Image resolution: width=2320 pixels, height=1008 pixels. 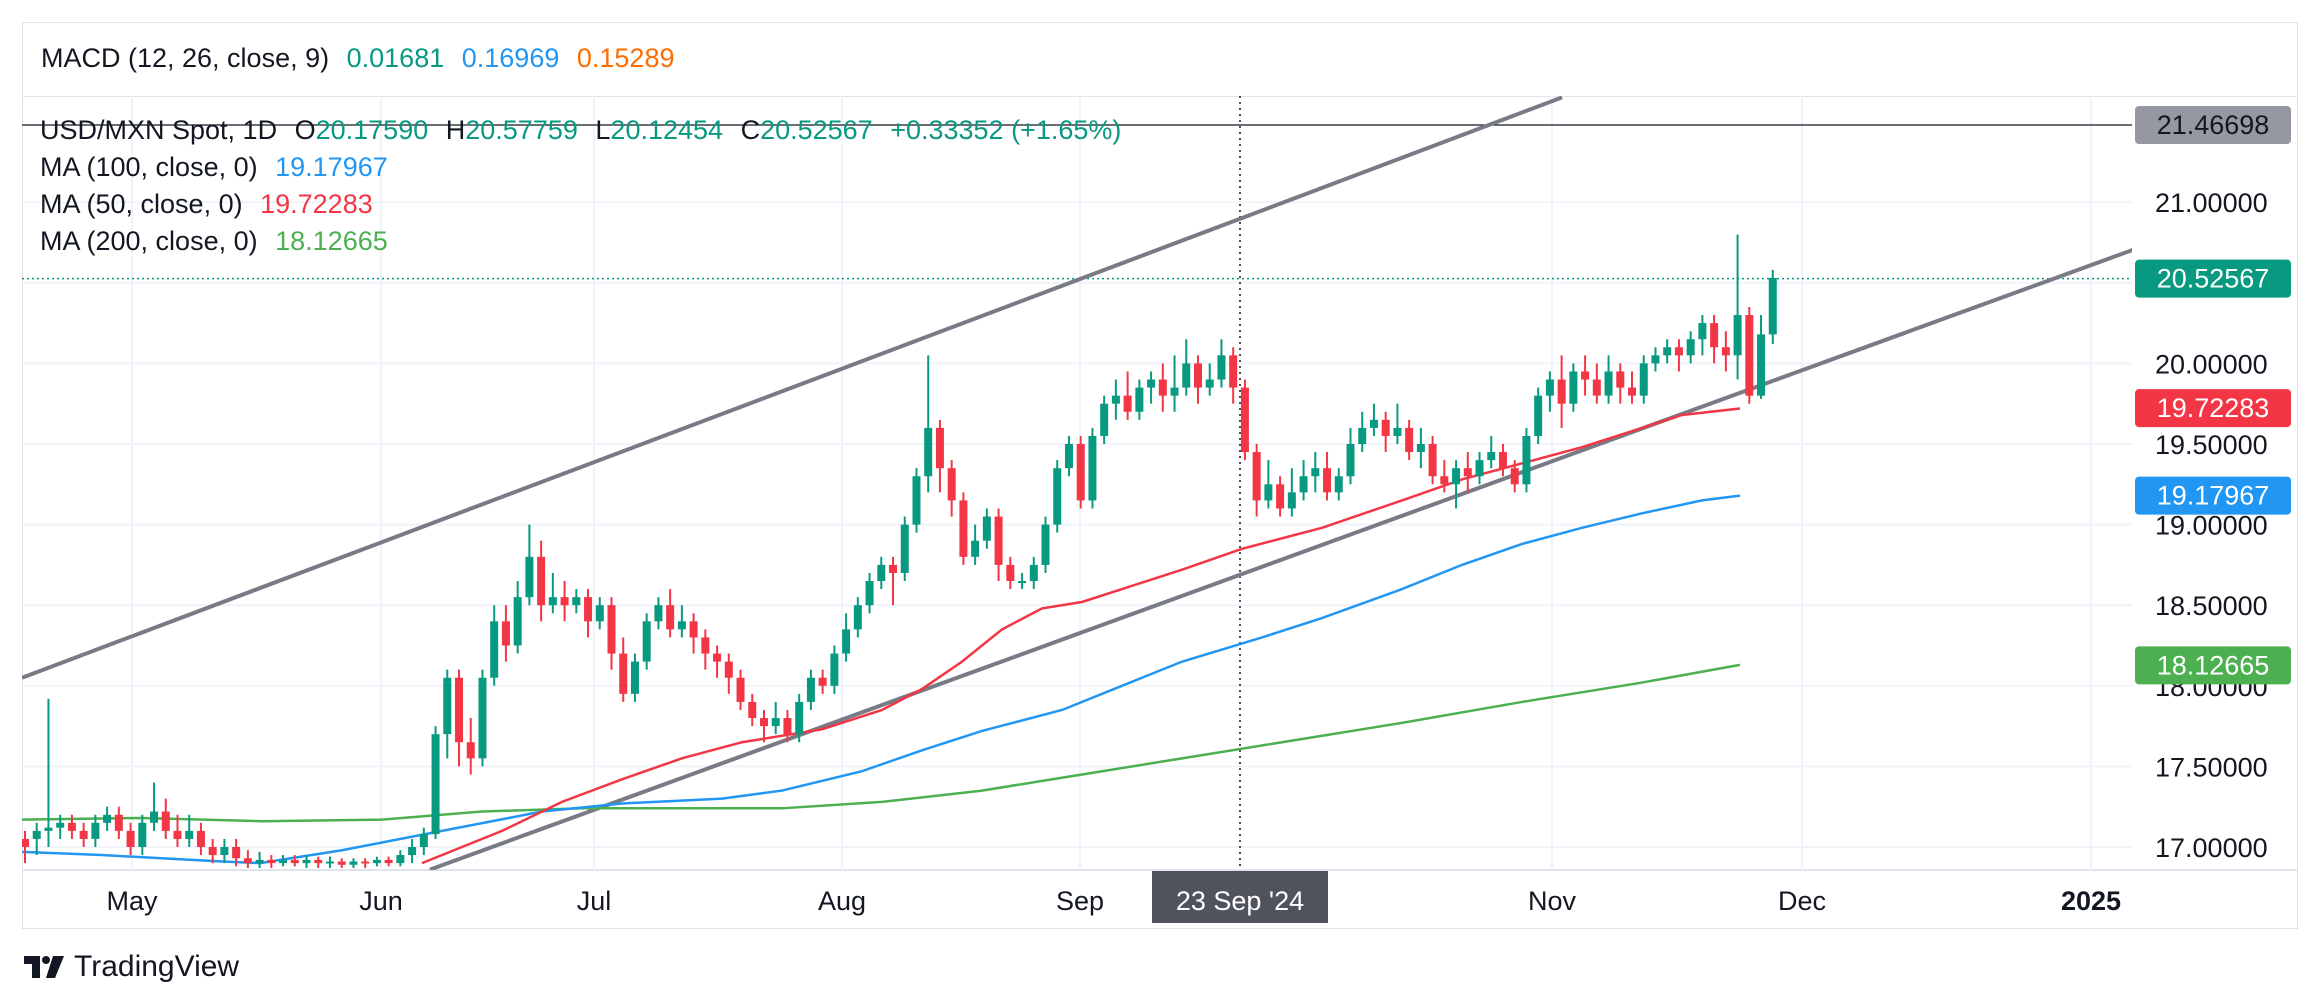 I want to click on x-tick-label: Dec, so click(x=1802, y=901).